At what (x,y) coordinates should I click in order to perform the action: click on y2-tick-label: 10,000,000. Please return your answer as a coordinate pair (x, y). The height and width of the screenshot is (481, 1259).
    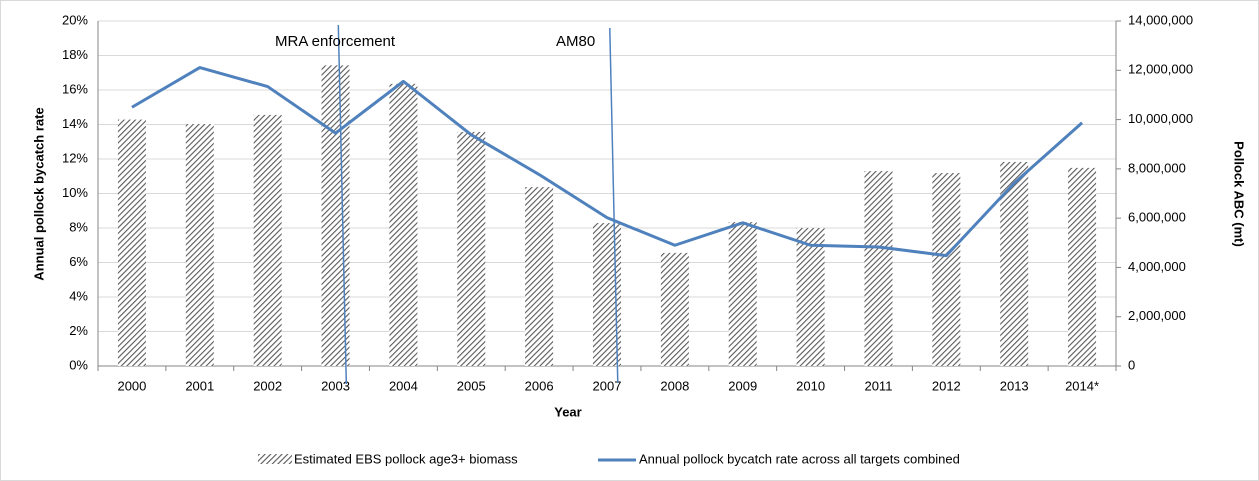
    Looking at the image, I should click on (1160, 118).